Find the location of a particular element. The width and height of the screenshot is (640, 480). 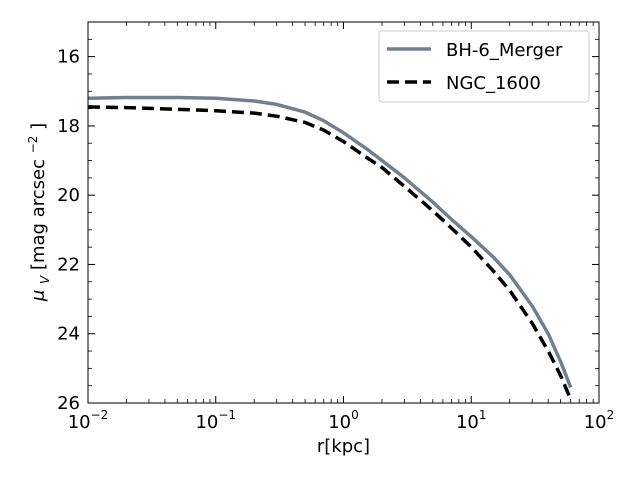

y-label-symbol: μ is located at coordinates (38, 296).